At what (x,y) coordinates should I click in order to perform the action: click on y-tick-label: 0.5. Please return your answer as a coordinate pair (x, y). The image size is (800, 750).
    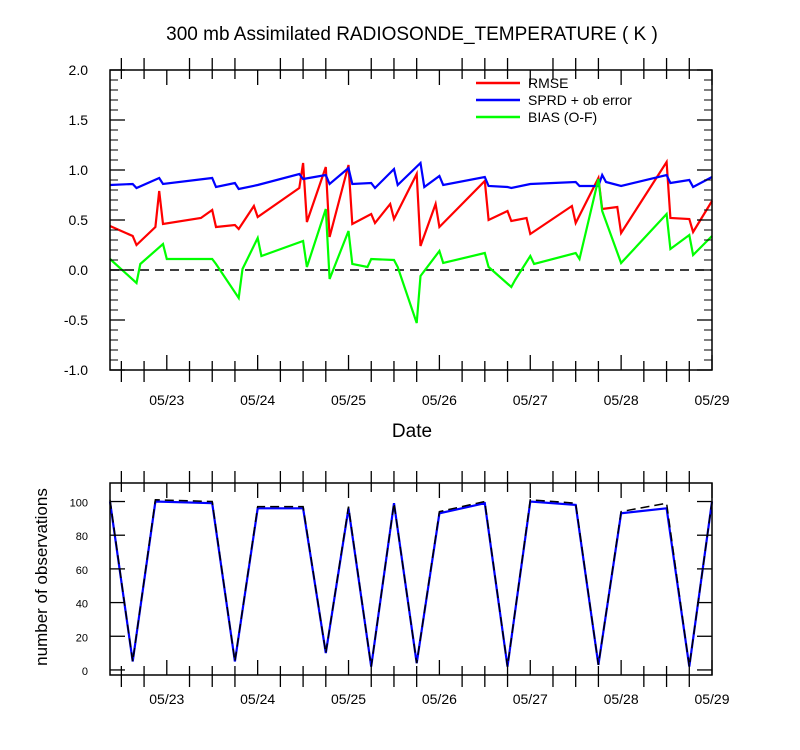
    Looking at the image, I should click on (79, 220).